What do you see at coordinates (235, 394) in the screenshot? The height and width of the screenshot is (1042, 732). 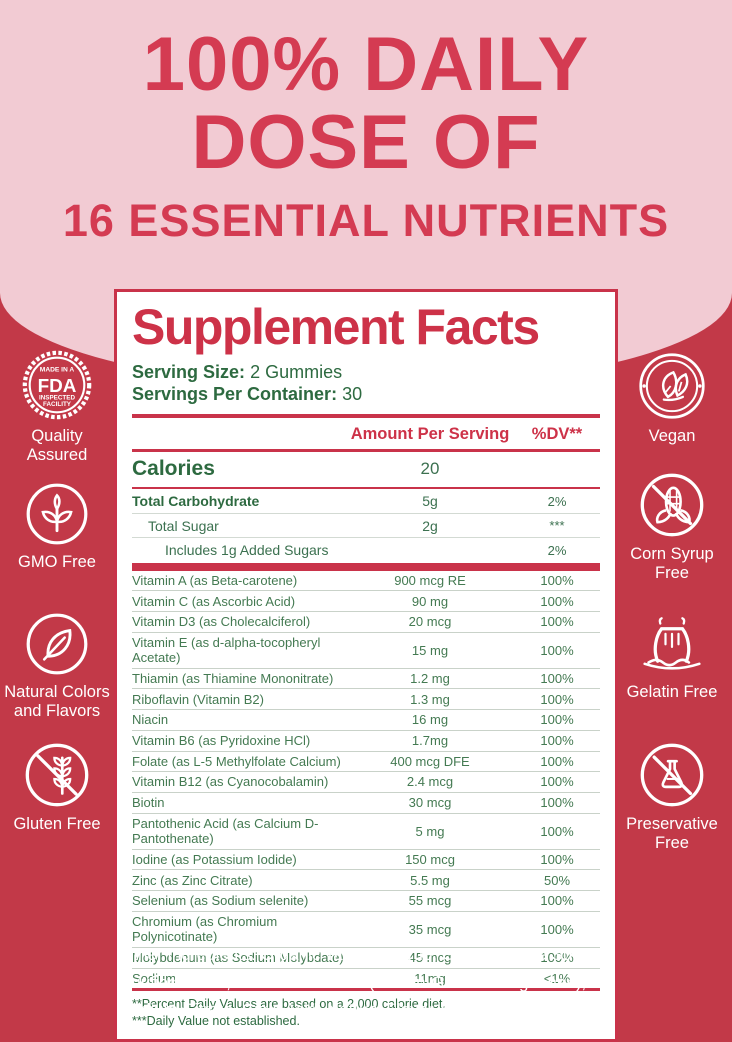 I see `servings-label: Servings Per Container:` at bounding box center [235, 394].